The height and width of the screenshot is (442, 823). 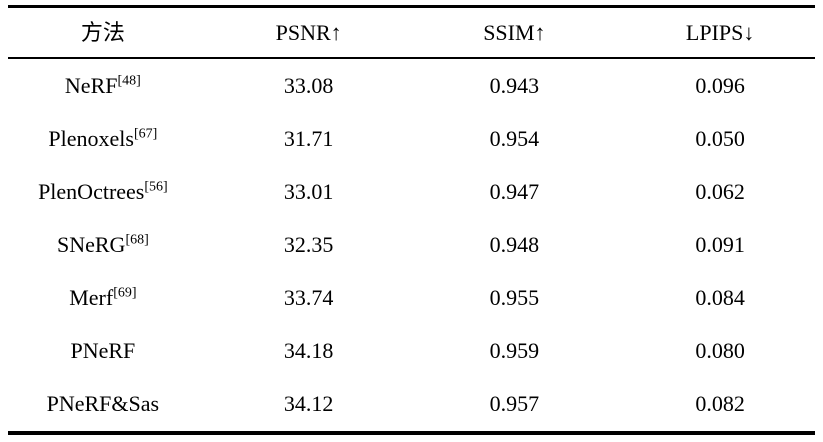 I want to click on table-row: SNeRG[68] 32.35 0.948 0.091, so click(x=411, y=244).